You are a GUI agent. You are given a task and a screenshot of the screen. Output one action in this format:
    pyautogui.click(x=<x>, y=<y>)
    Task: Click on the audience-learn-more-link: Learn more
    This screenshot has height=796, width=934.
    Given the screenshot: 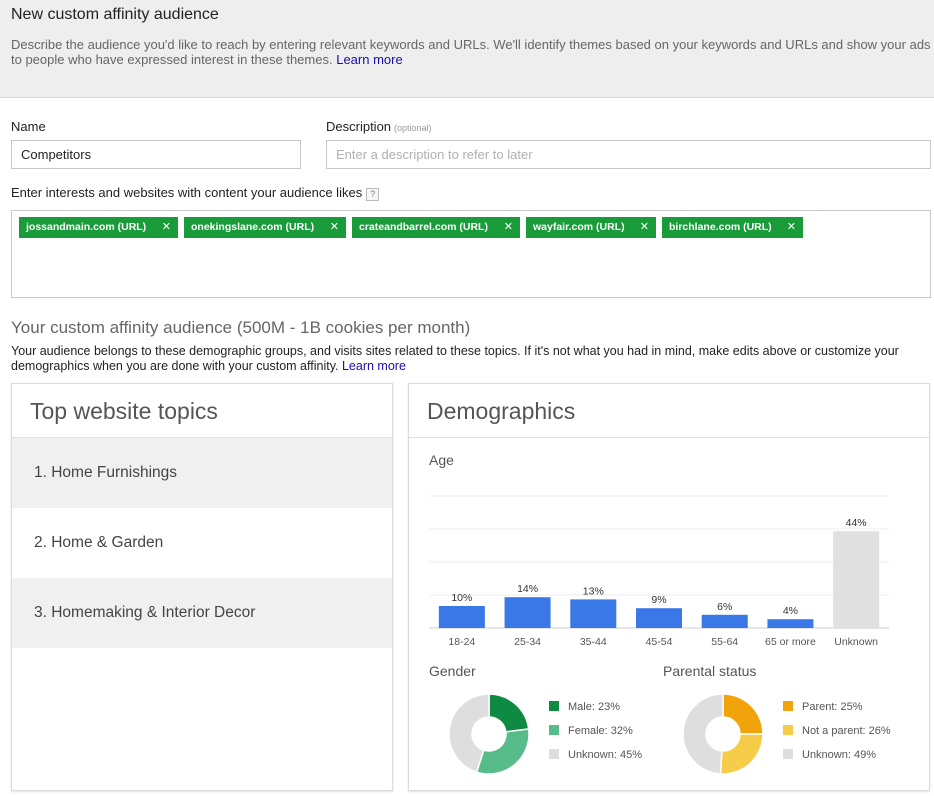 What is the action you would take?
    pyautogui.click(x=373, y=366)
    